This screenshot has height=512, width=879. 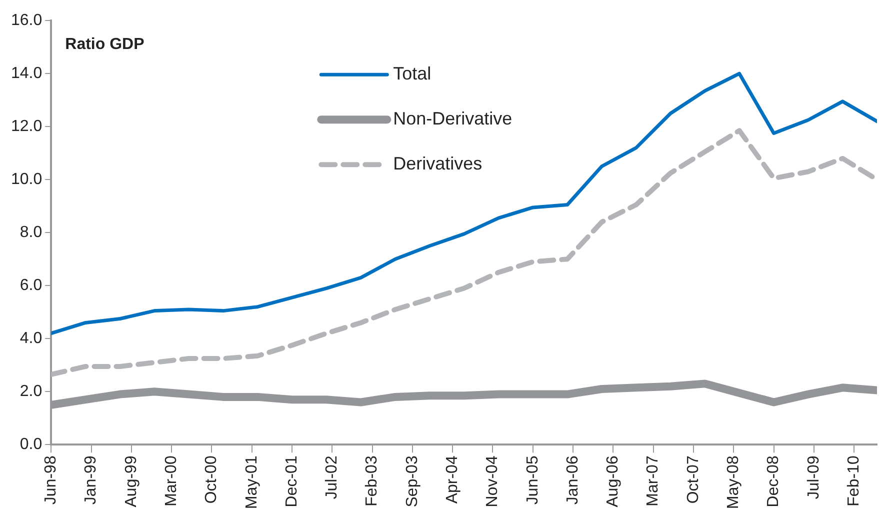 I want to click on y-tick-label: 6.0, so click(x=31, y=285).